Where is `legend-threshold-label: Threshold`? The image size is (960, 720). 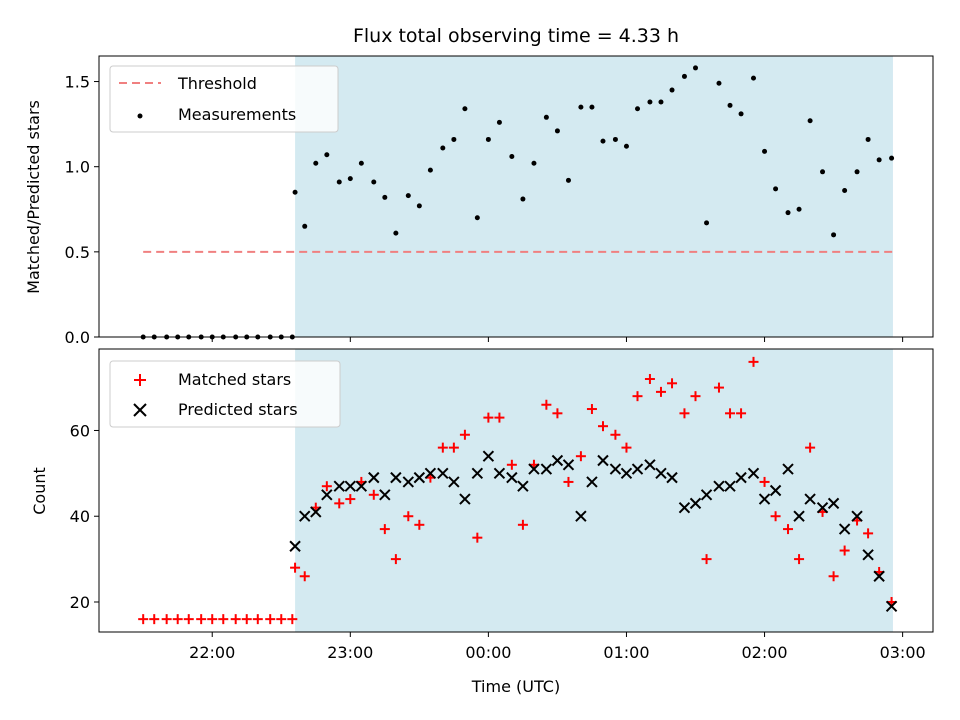 legend-threshold-label: Threshold is located at coordinates (217, 83).